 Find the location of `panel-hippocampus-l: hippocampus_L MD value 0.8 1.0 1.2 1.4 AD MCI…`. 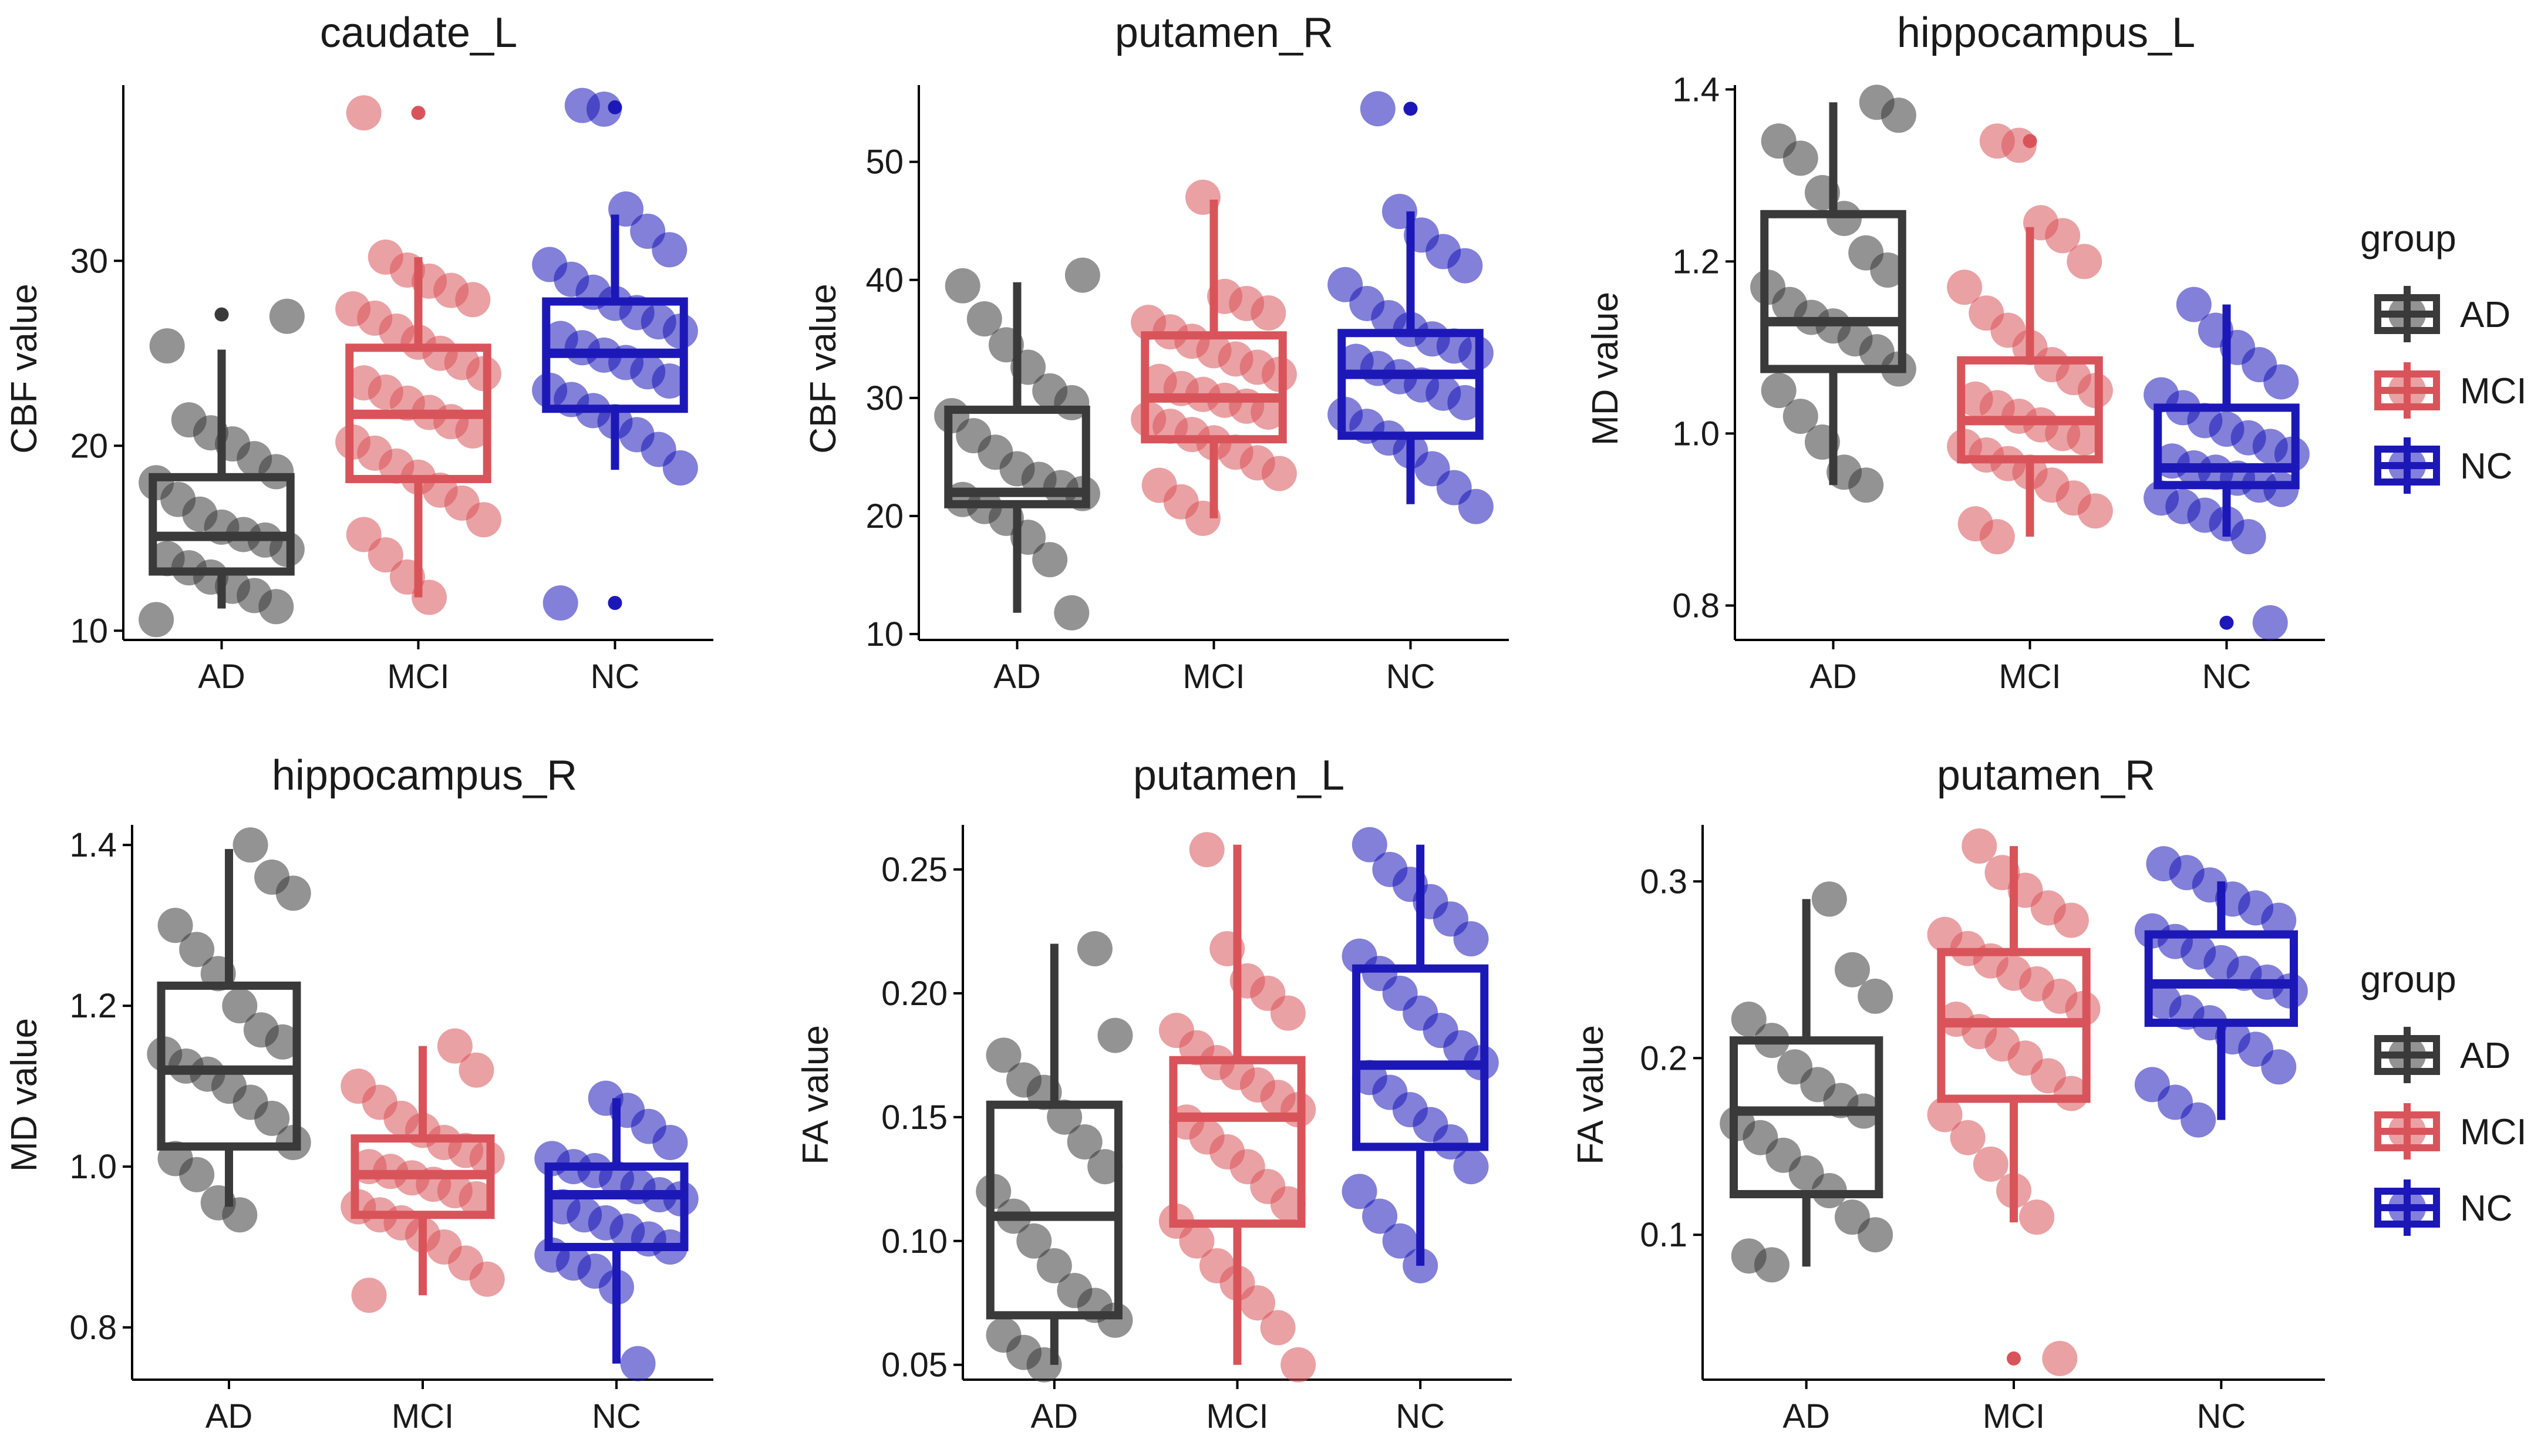

panel-hippocampus-l: hippocampus_L MD value 0.8 1.0 1.2 1.4 AD MCI… is located at coordinates (1955, 352).